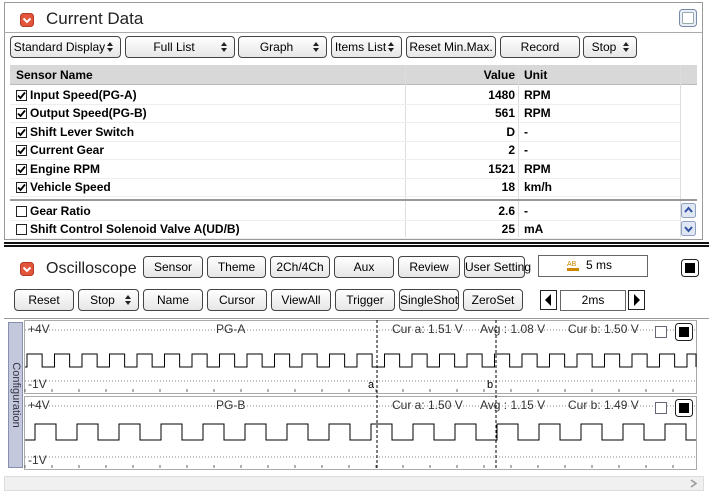  What do you see at coordinates (493, 300) in the screenshot?
I see `button: ZeroSet` at bounding box center [493, 300].